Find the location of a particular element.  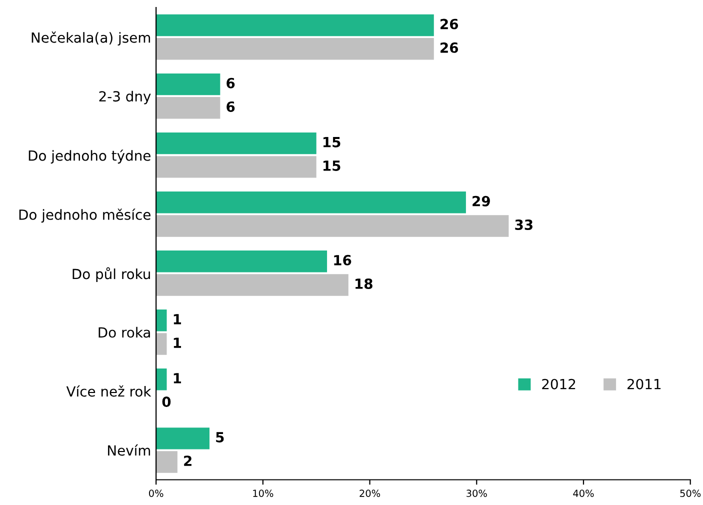

data-label: 33 is located at coordinates (523, 224).